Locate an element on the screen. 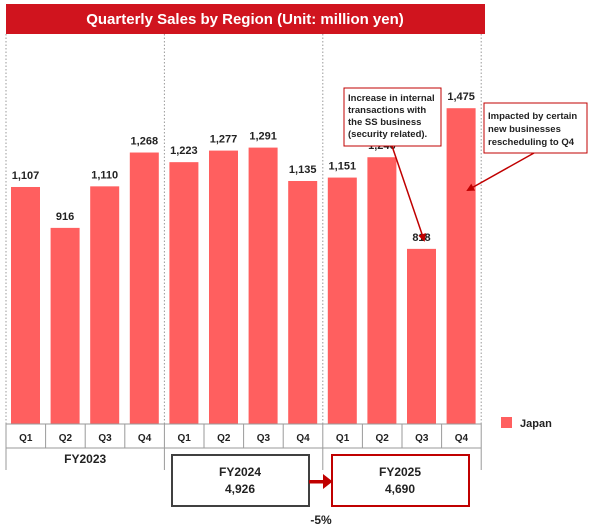 This screenshot has height=530, width=592. bar-fy2023-q4 is located at coordinates (144, 288).